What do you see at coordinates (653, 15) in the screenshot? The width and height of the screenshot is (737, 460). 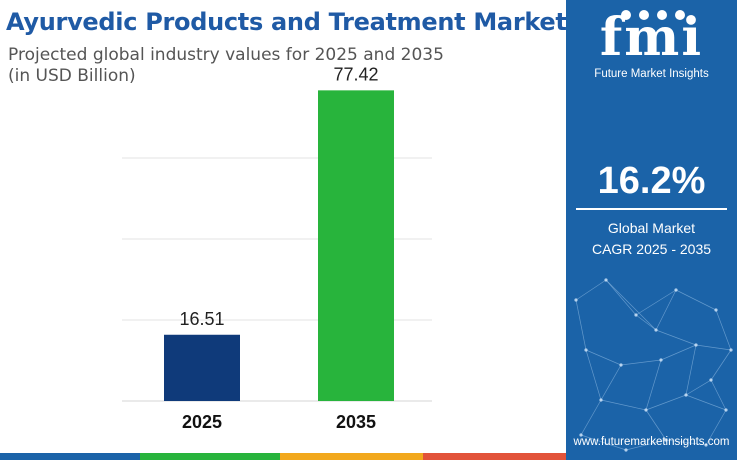 I see `logo-icons` at bounding box center [653, 15].